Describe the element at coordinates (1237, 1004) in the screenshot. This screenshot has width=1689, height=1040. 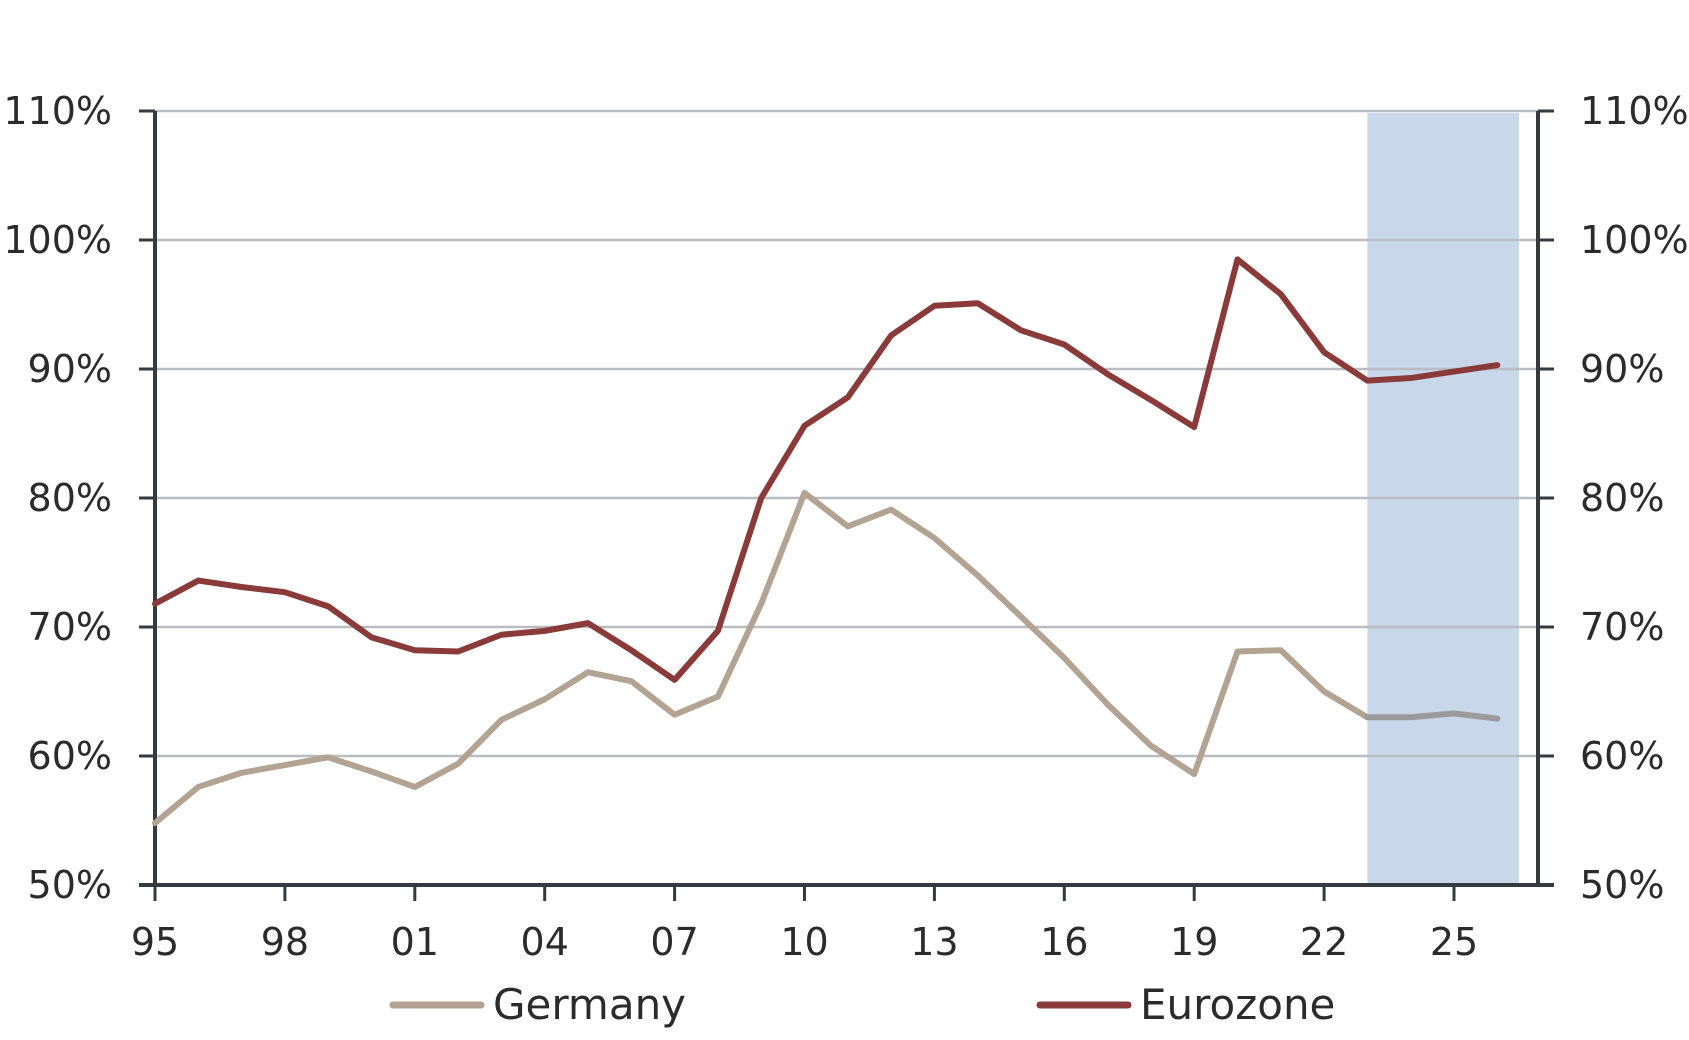
I see `legend-label-eurozone: Eurozone` at that location.